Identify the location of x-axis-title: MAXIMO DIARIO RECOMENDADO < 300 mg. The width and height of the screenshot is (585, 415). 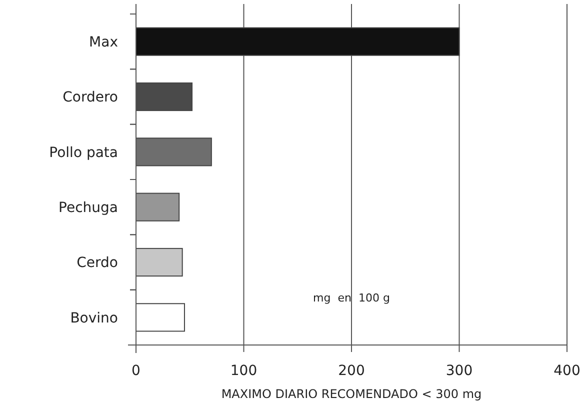
(351, 394).